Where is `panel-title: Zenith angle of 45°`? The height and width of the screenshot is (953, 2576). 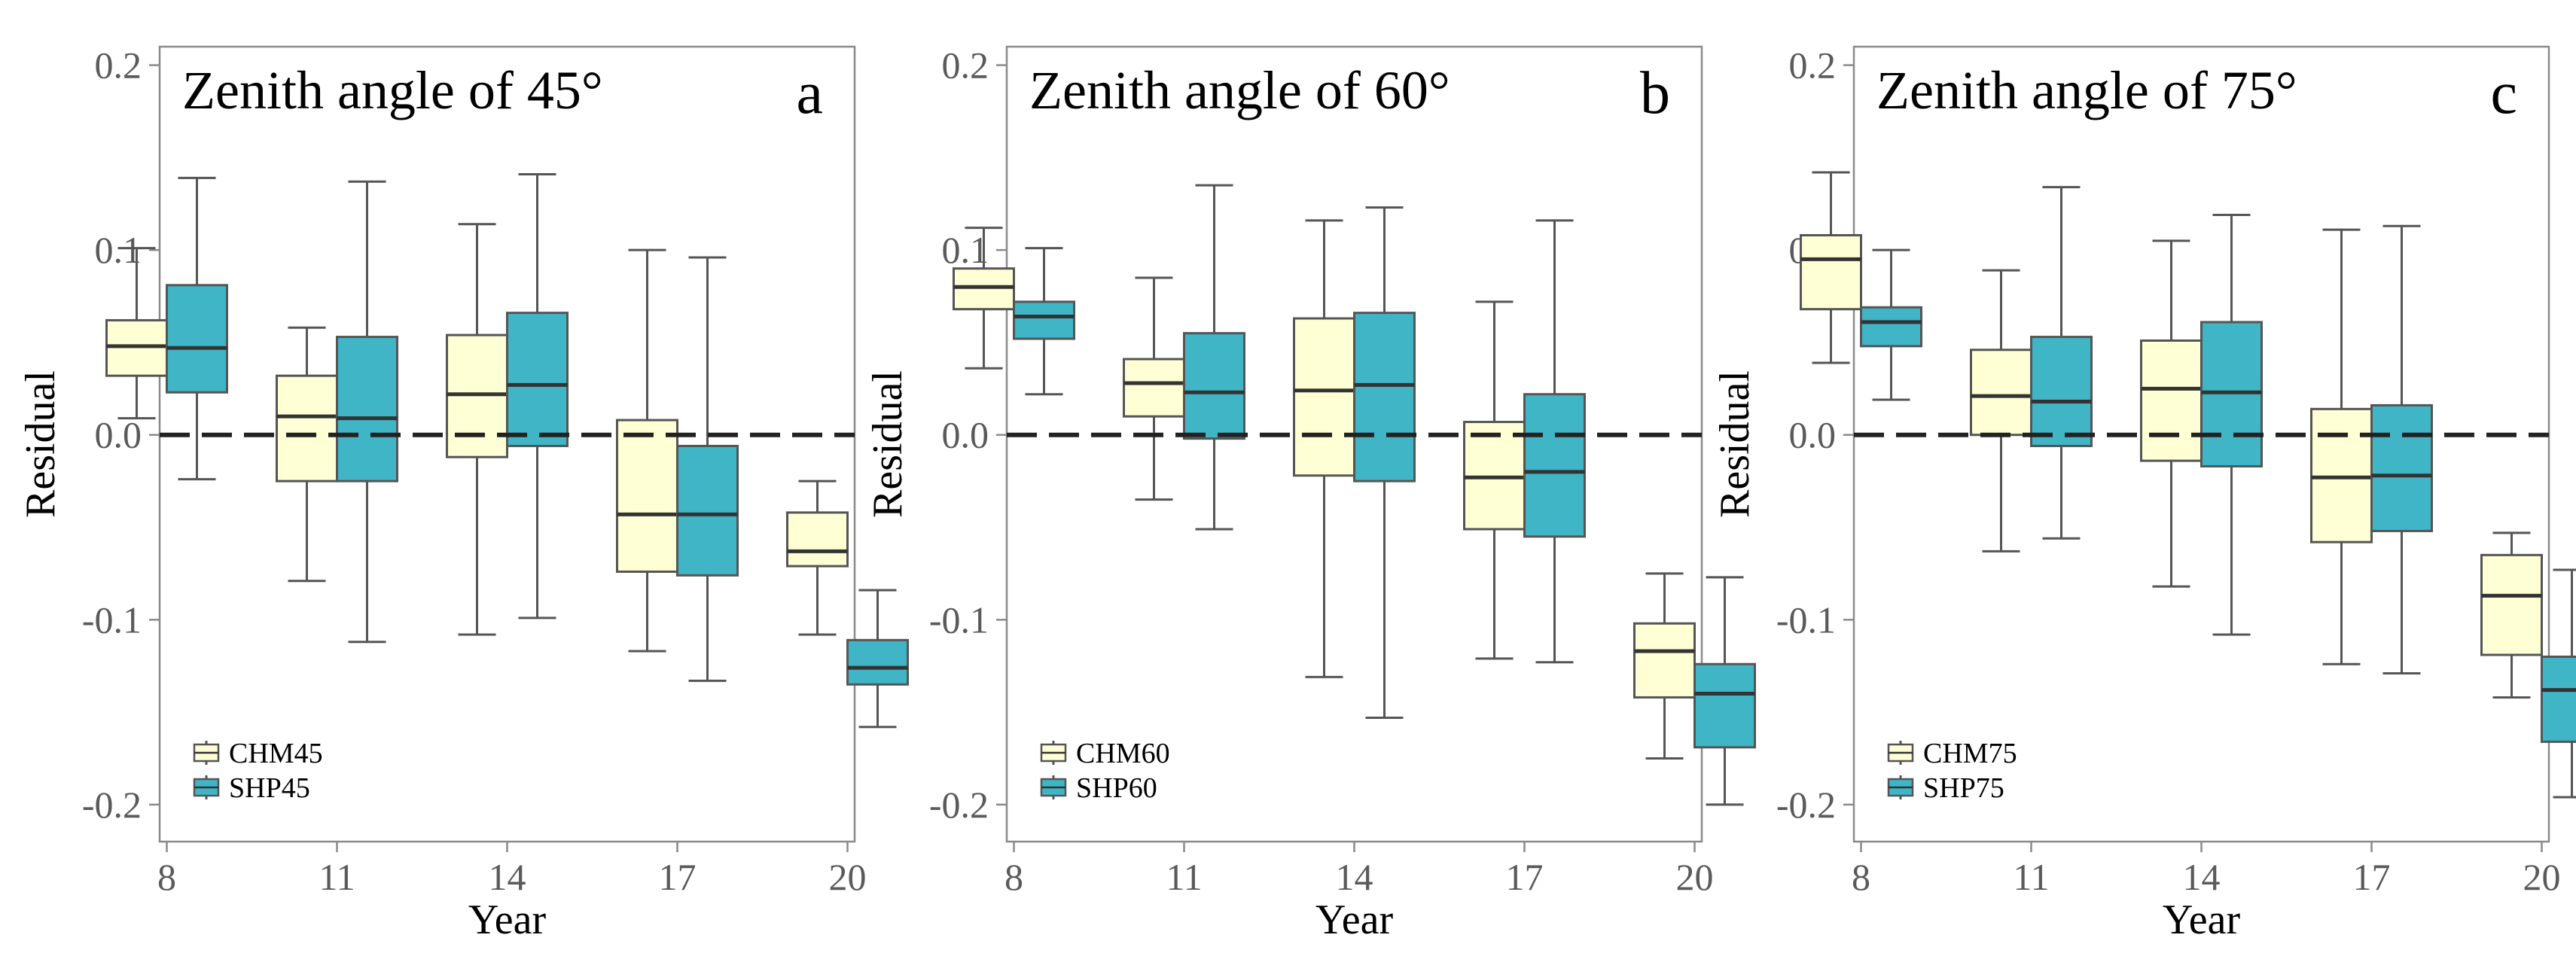 panel-title: Zenith angle of 45° is located at coordinates (392, 90).